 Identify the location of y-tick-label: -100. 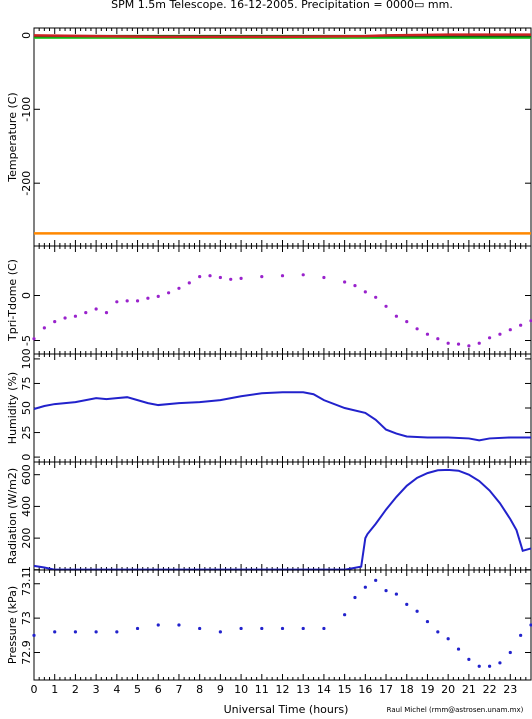
(26, 109).